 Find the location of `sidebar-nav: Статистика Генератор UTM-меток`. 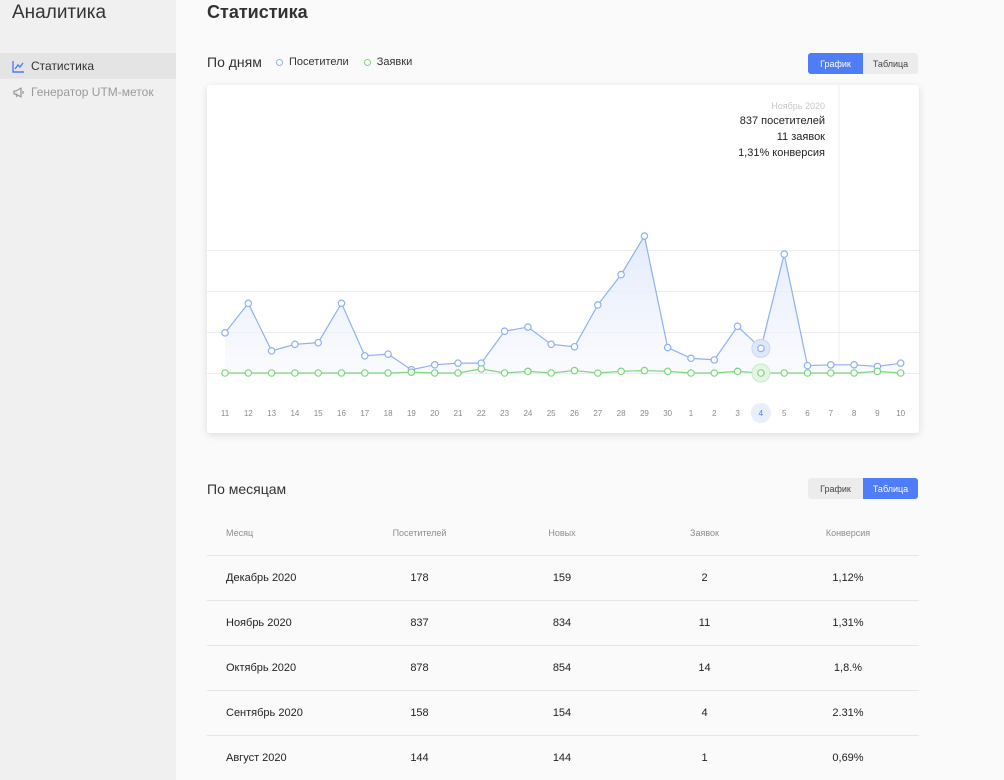

sidebar-nav: Статистика Генератор UTM-меток is located at coordinates (88, 79).